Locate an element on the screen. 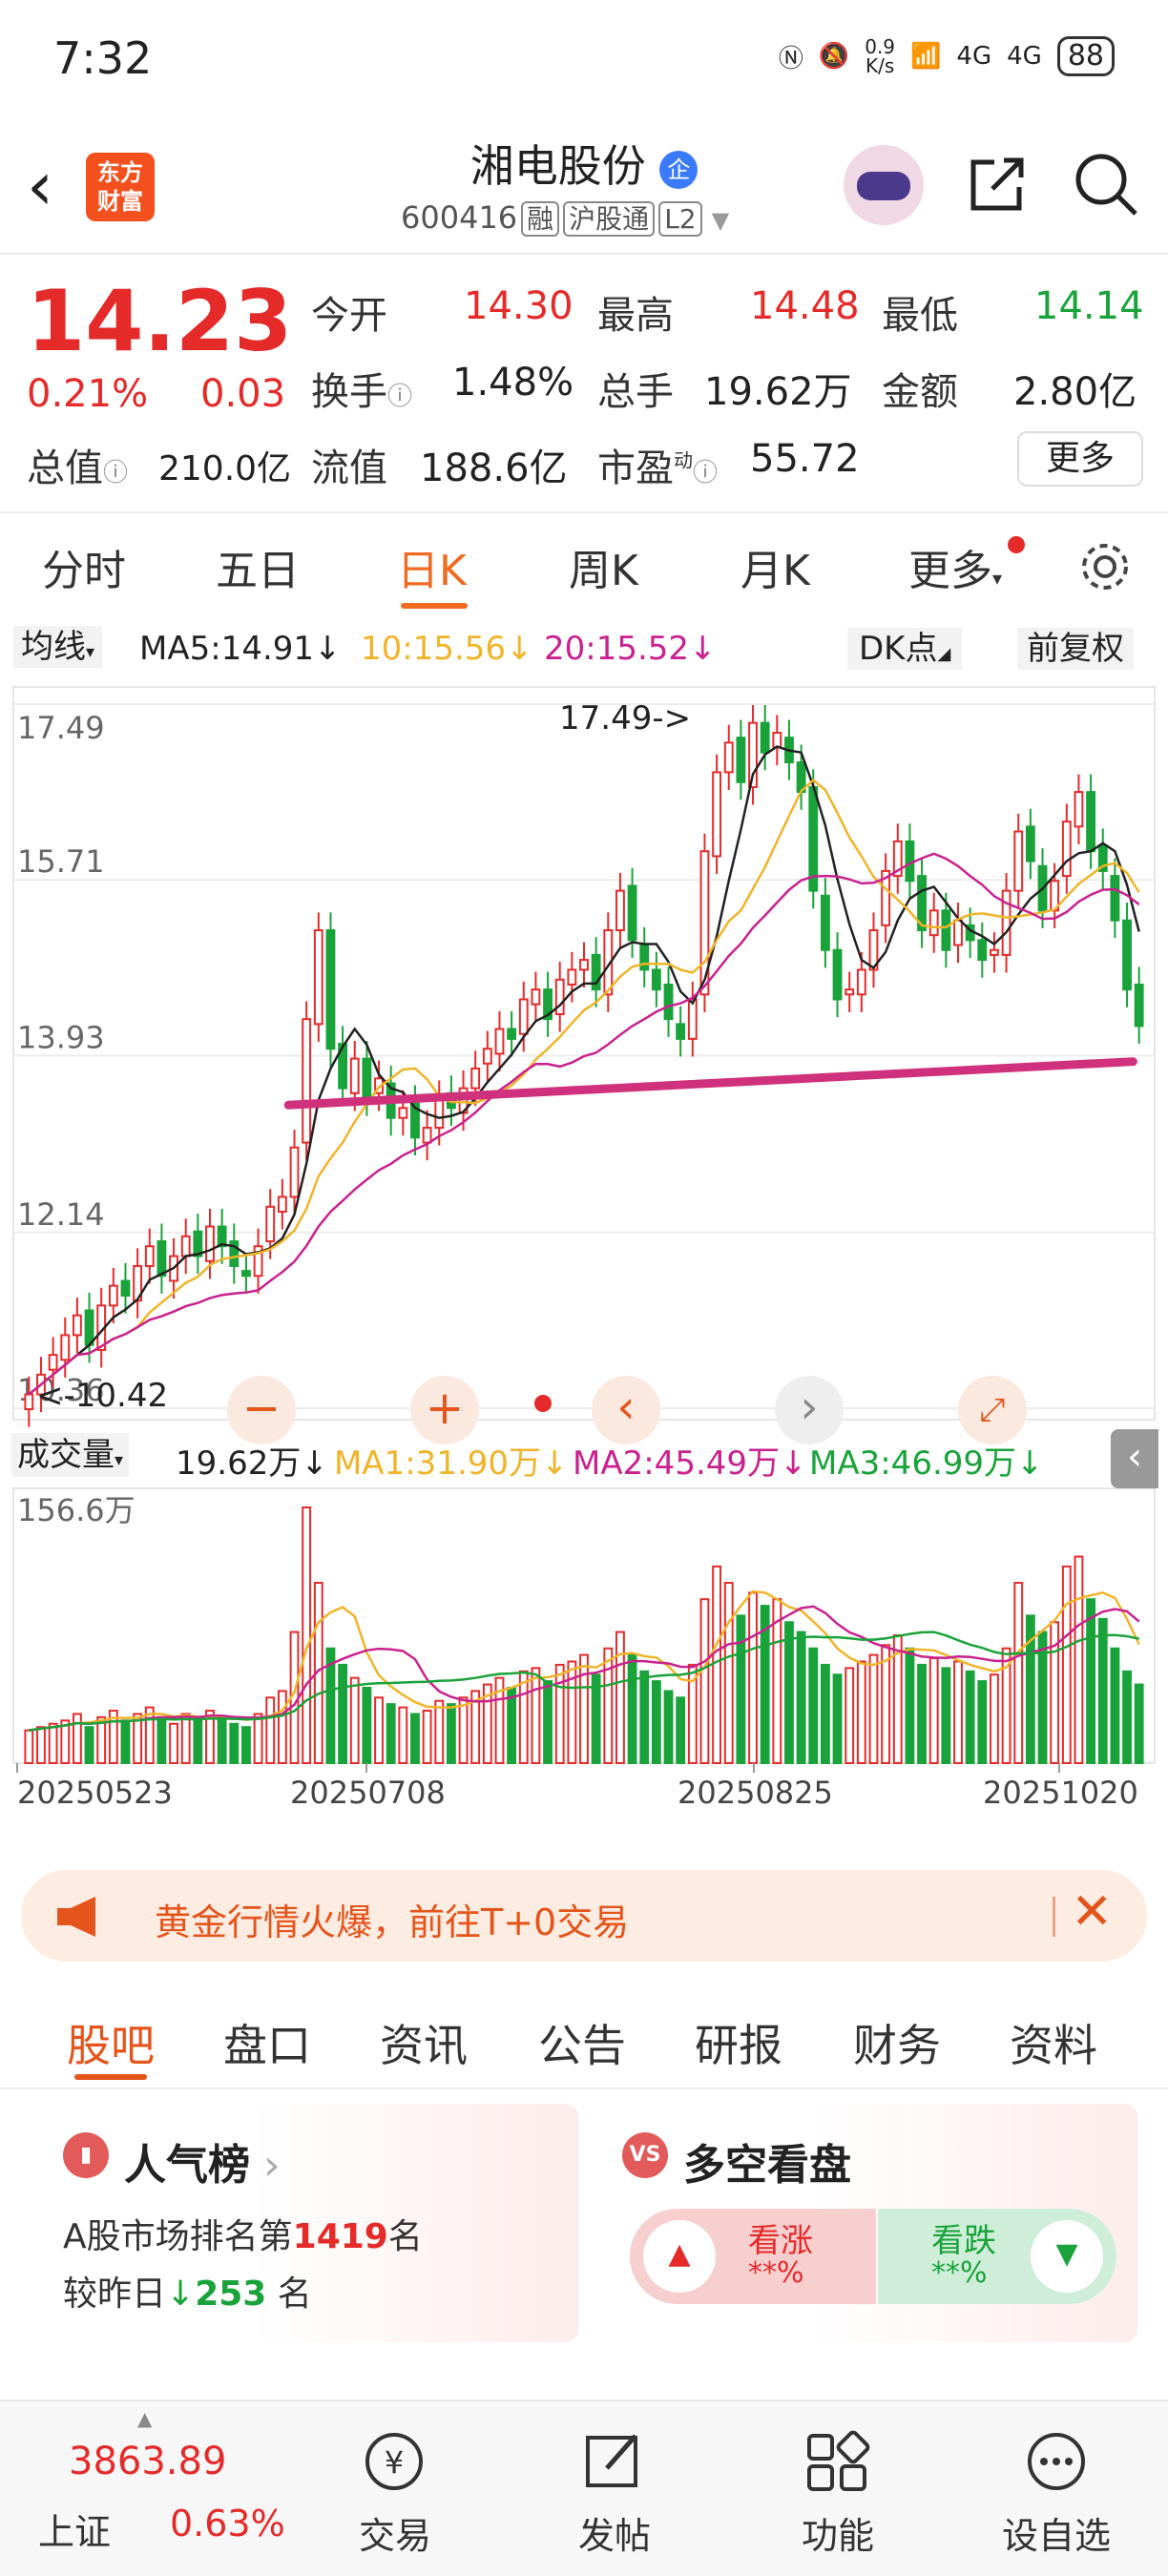  float-label: 流值 is located at coordinates (349, 468).